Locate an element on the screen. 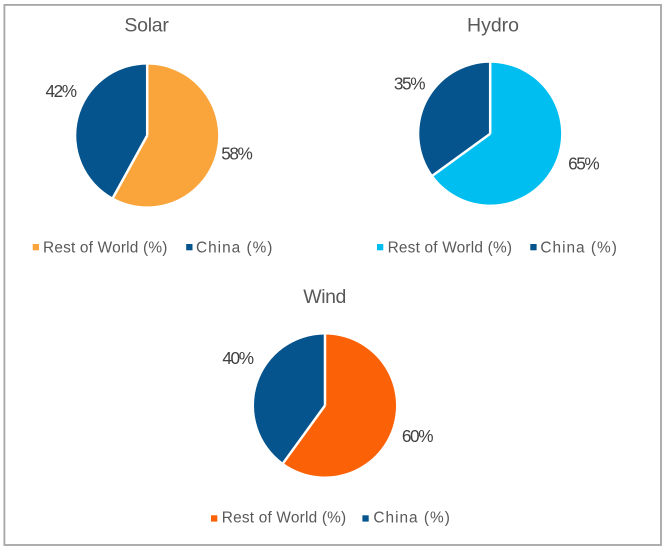 This screenshot has height=556, width=666. svg-text: 40% is located at coordinates (237, 358).